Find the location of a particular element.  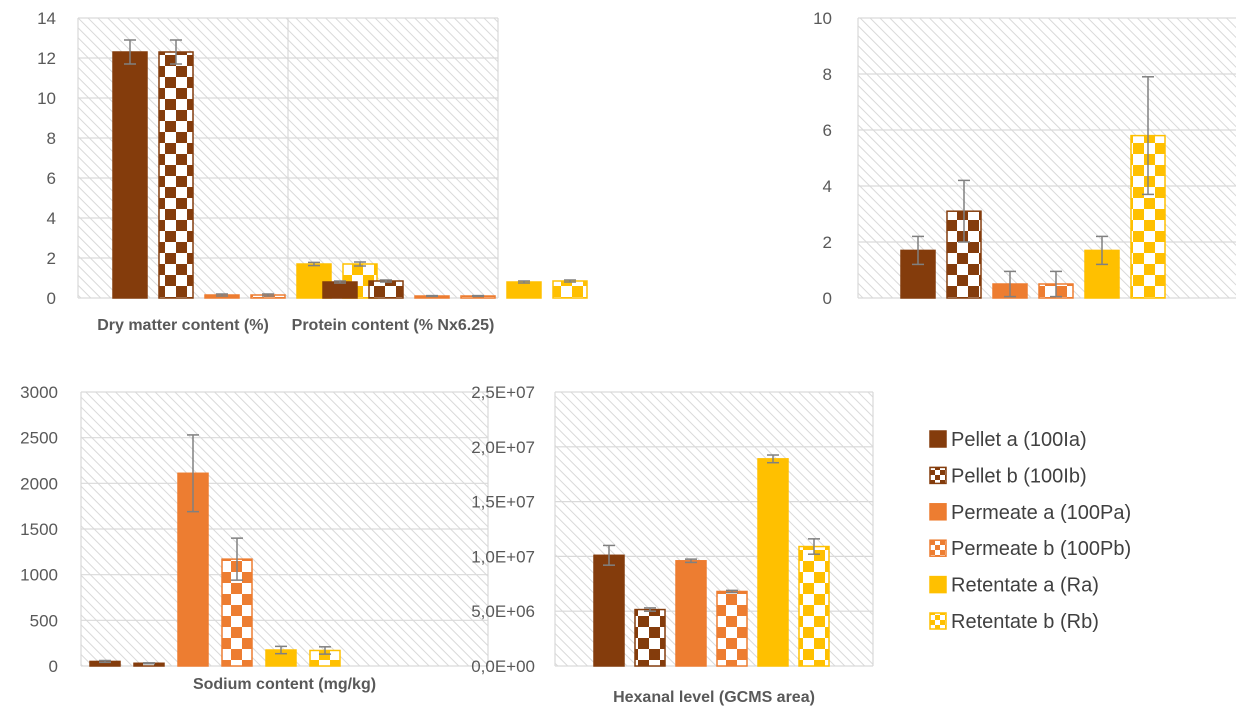

legend-item: Pellet b (100Ib) is located at coordinates (1008, 476).